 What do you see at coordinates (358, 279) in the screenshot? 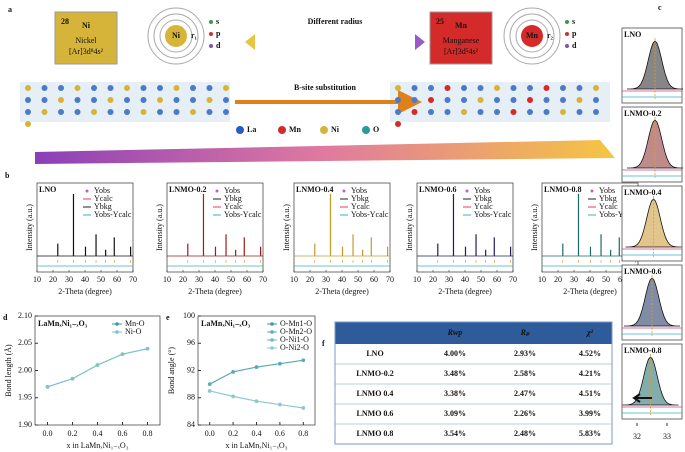
I see `x-tick-label: 50` at bounding box center [358, 279].